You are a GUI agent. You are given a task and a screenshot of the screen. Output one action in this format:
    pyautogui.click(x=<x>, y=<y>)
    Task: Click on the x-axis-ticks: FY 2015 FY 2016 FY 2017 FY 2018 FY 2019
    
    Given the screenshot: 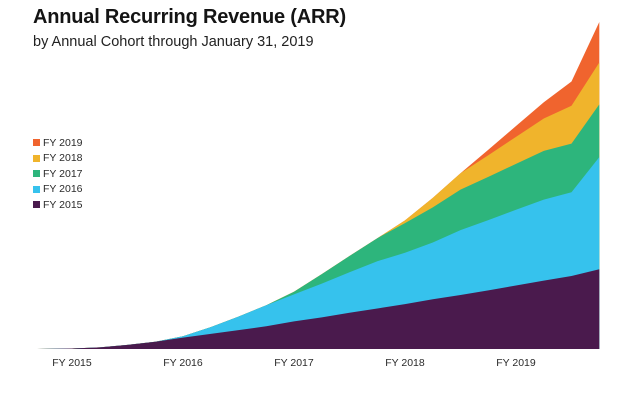 What is the action you would take?
    pyautogui.click(x=294, y=363)
    